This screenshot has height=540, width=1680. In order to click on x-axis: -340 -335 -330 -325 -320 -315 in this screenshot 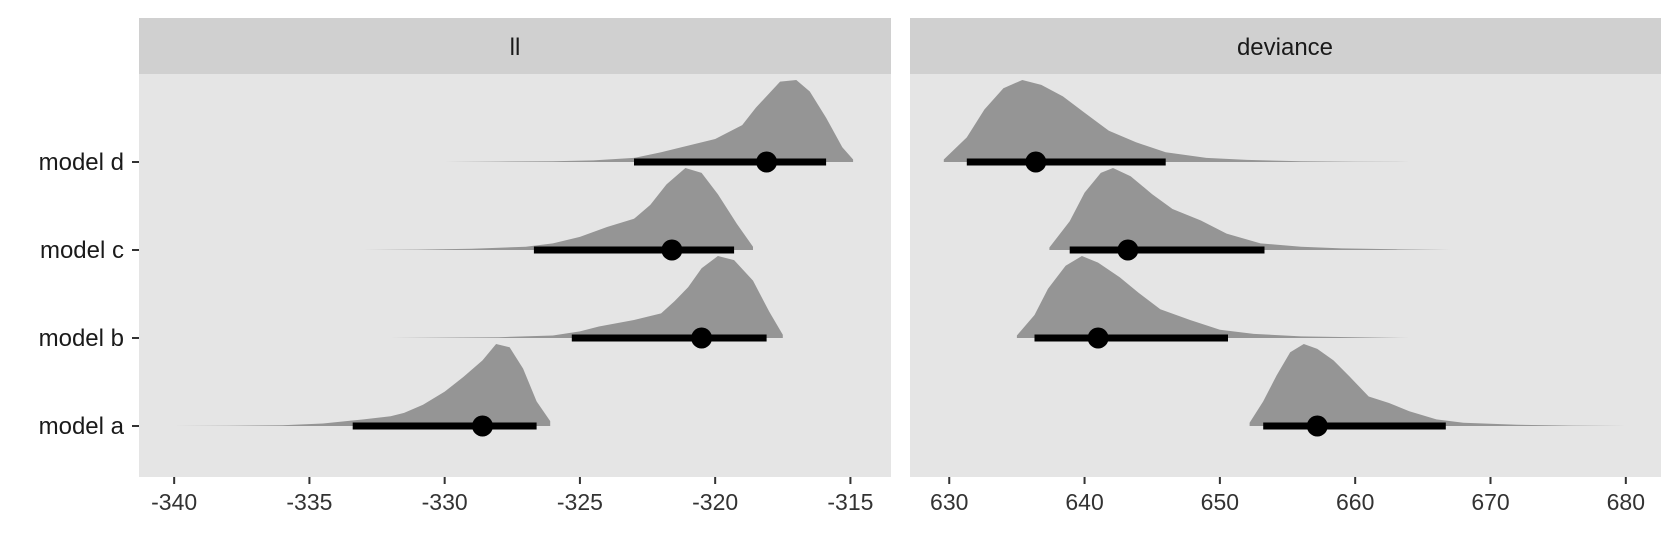, I will do `click(512, 496)`.